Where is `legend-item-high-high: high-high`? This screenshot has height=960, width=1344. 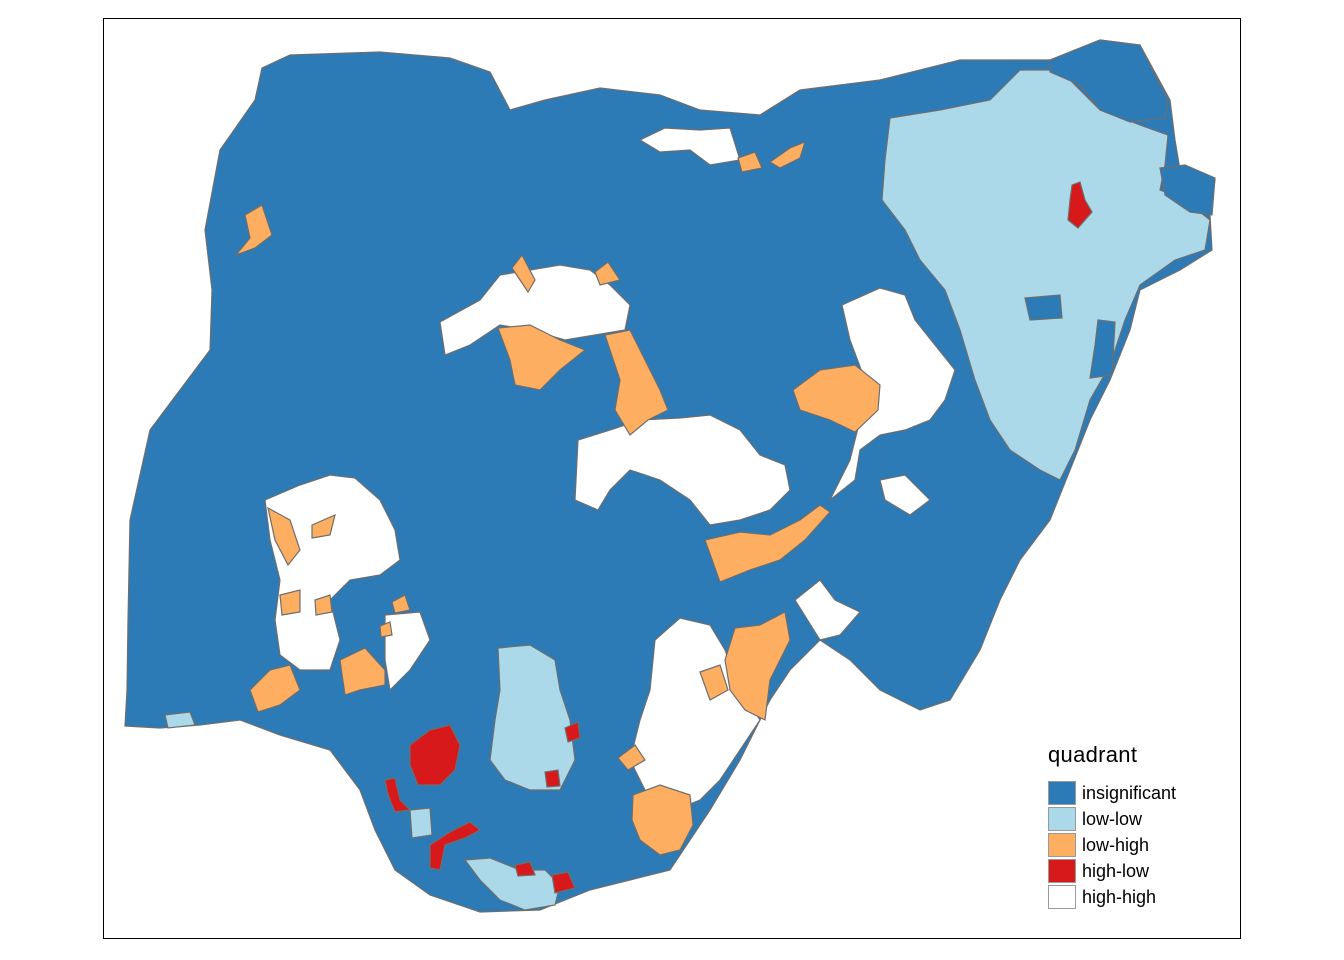 legend-item-high-high: high-high is located at coordinates (1112, 897).